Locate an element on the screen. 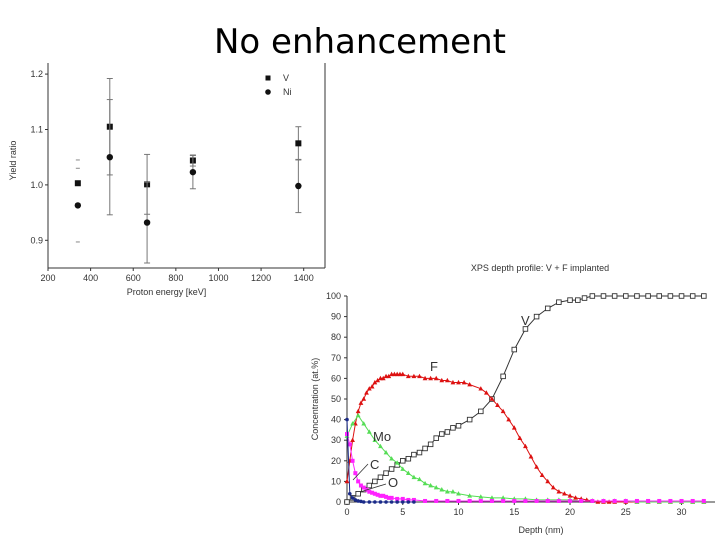 The height and width of the screenshot is (540, 720). y-tick-label: 0 is located at coordinates (338, 502).